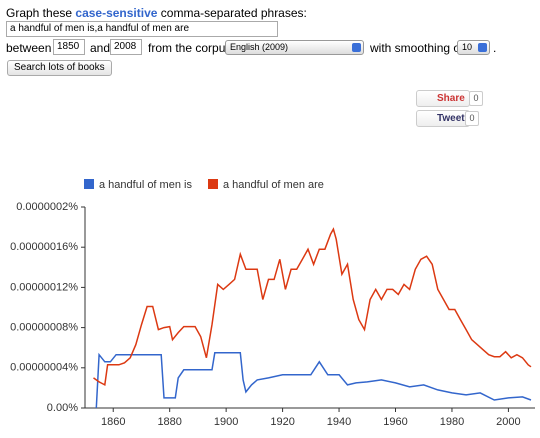  What do you see at coordinates (47, 207) in the screenshot?
I see `y-tick-label: 0.0000002%` at bounding box center [47, 207].